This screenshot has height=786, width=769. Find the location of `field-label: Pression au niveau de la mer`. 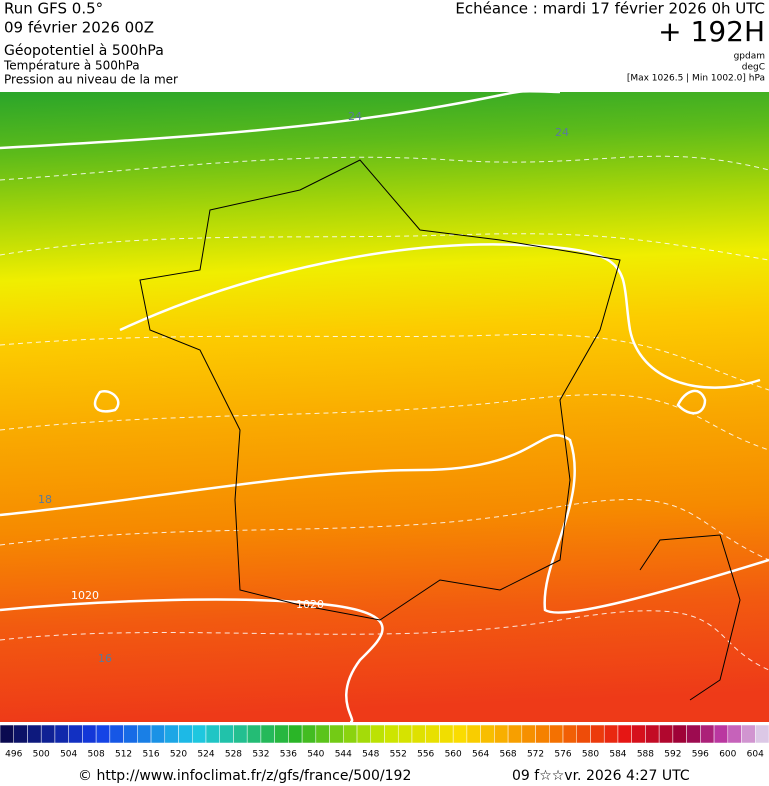

field-label: Pression au niveau de la mer is located at coordinates (91, 80).